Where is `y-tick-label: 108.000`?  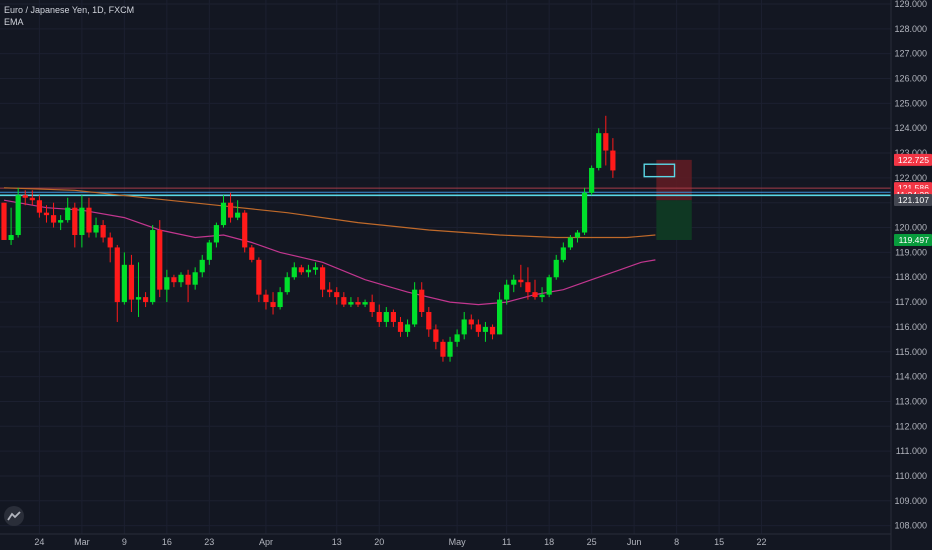
y-tick-label: 108.000 is located at coordinates (910, 526).